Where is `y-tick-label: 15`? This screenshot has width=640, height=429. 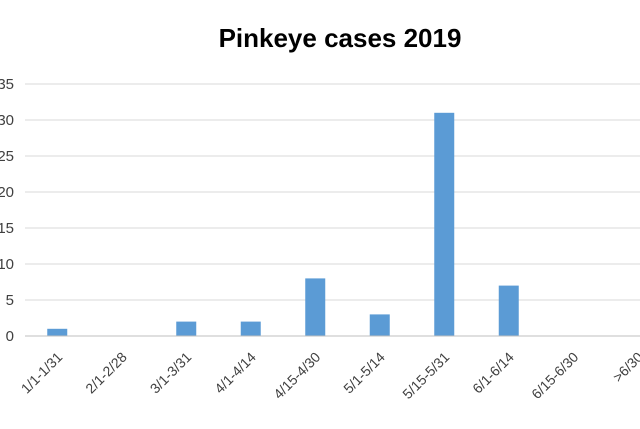
y-tick-label: 15 is located at coordinates (7, 228).